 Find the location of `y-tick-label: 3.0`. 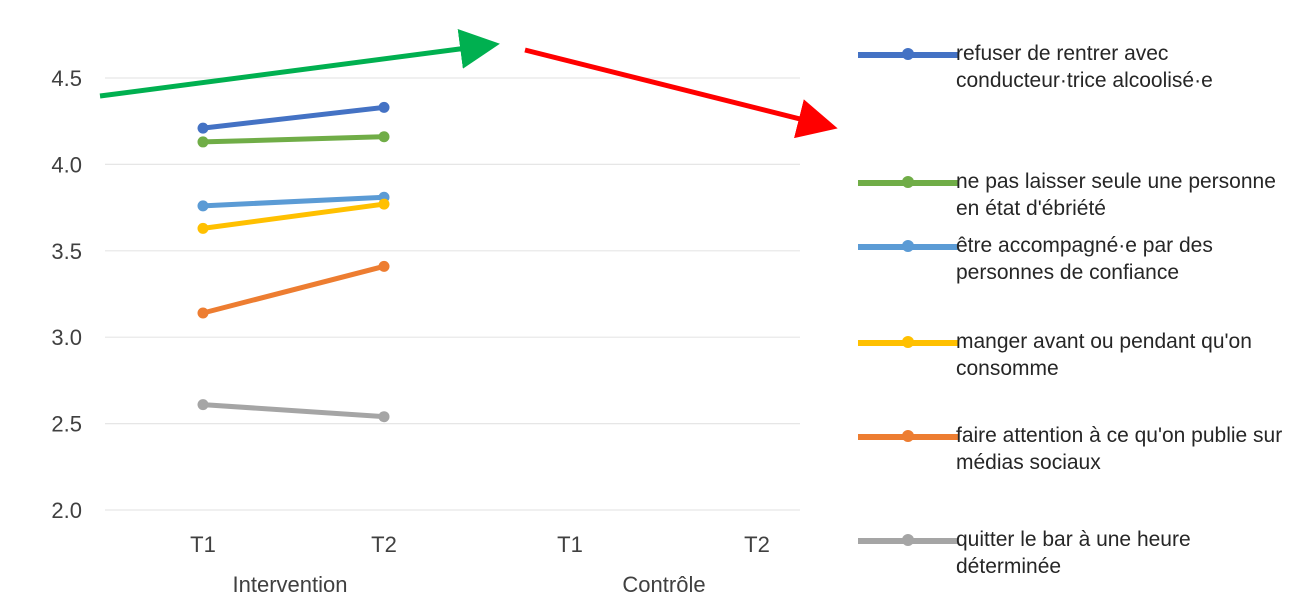

y-tick-label: 3.0 is located at coordinates (66, 337).